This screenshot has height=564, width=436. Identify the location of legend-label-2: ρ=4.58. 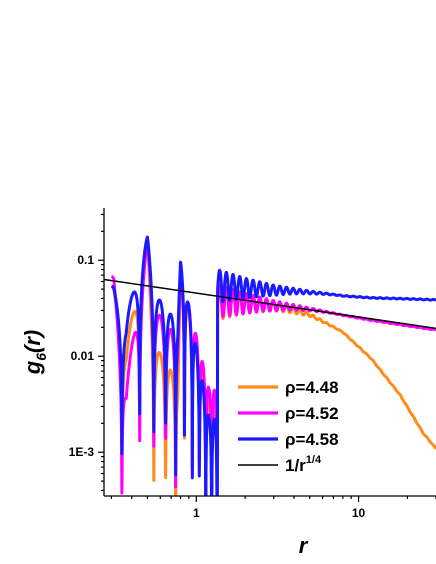
(312, 439).